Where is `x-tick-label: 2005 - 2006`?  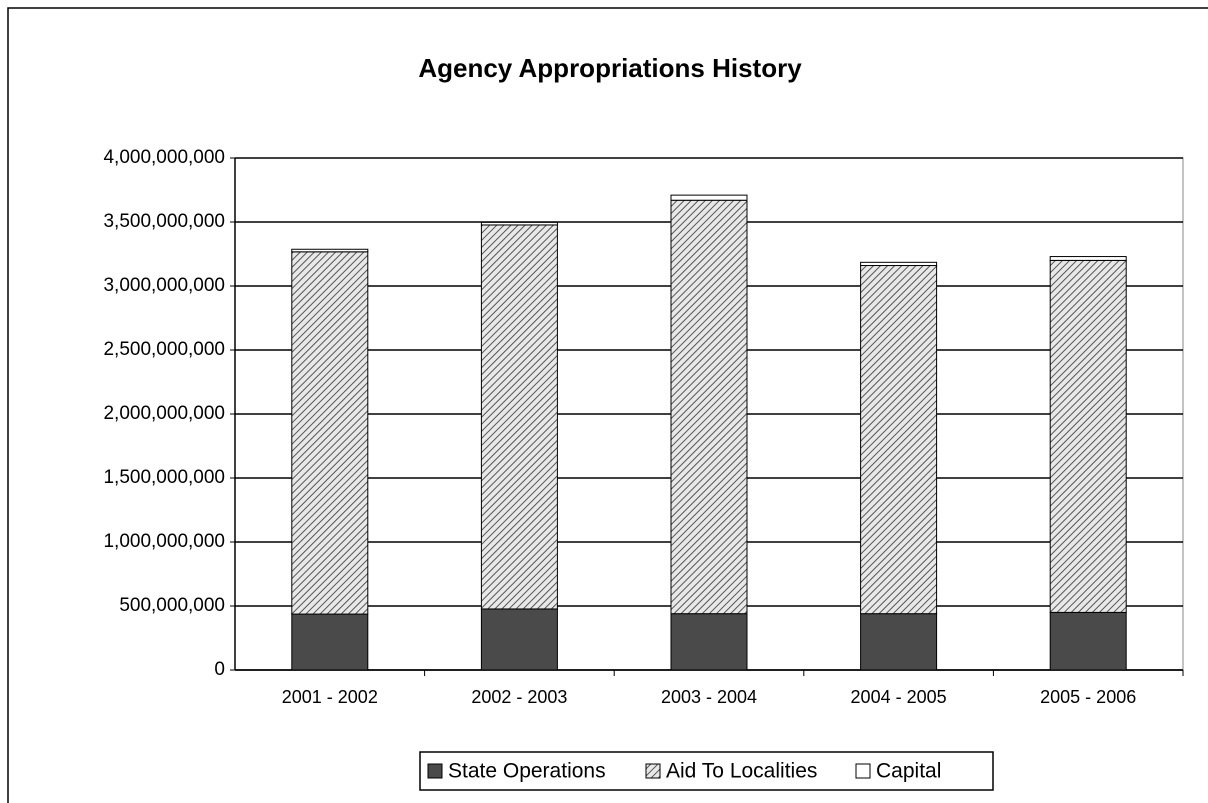 x-tick-label: 2005 - 2006 is located at coordinates (1088, 697).